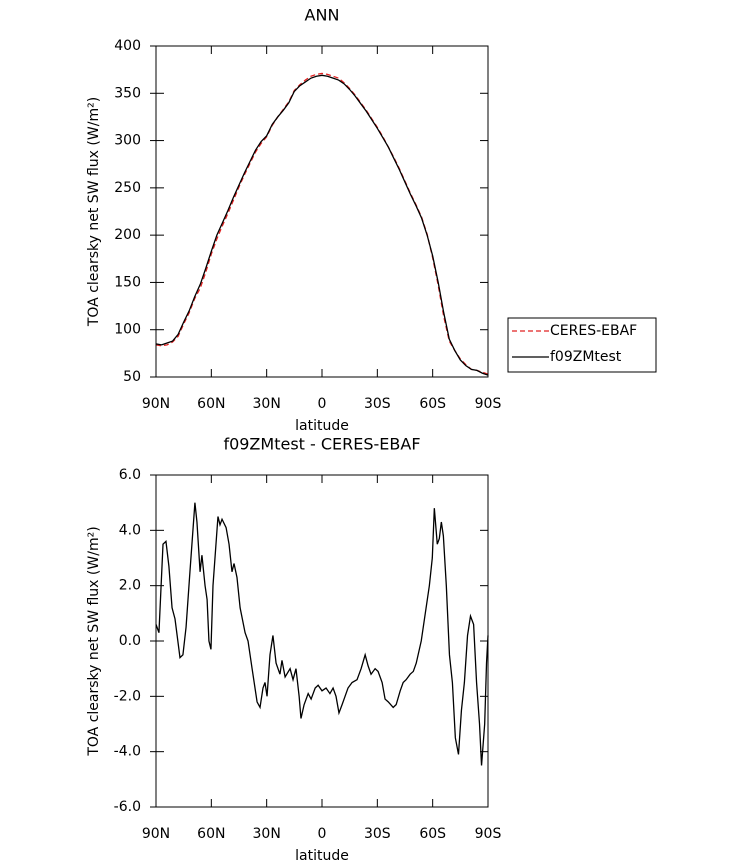  Describe the element at coordinates (130, 586) in the screenshot. I see `y-tick-label: 2.0` at that location.